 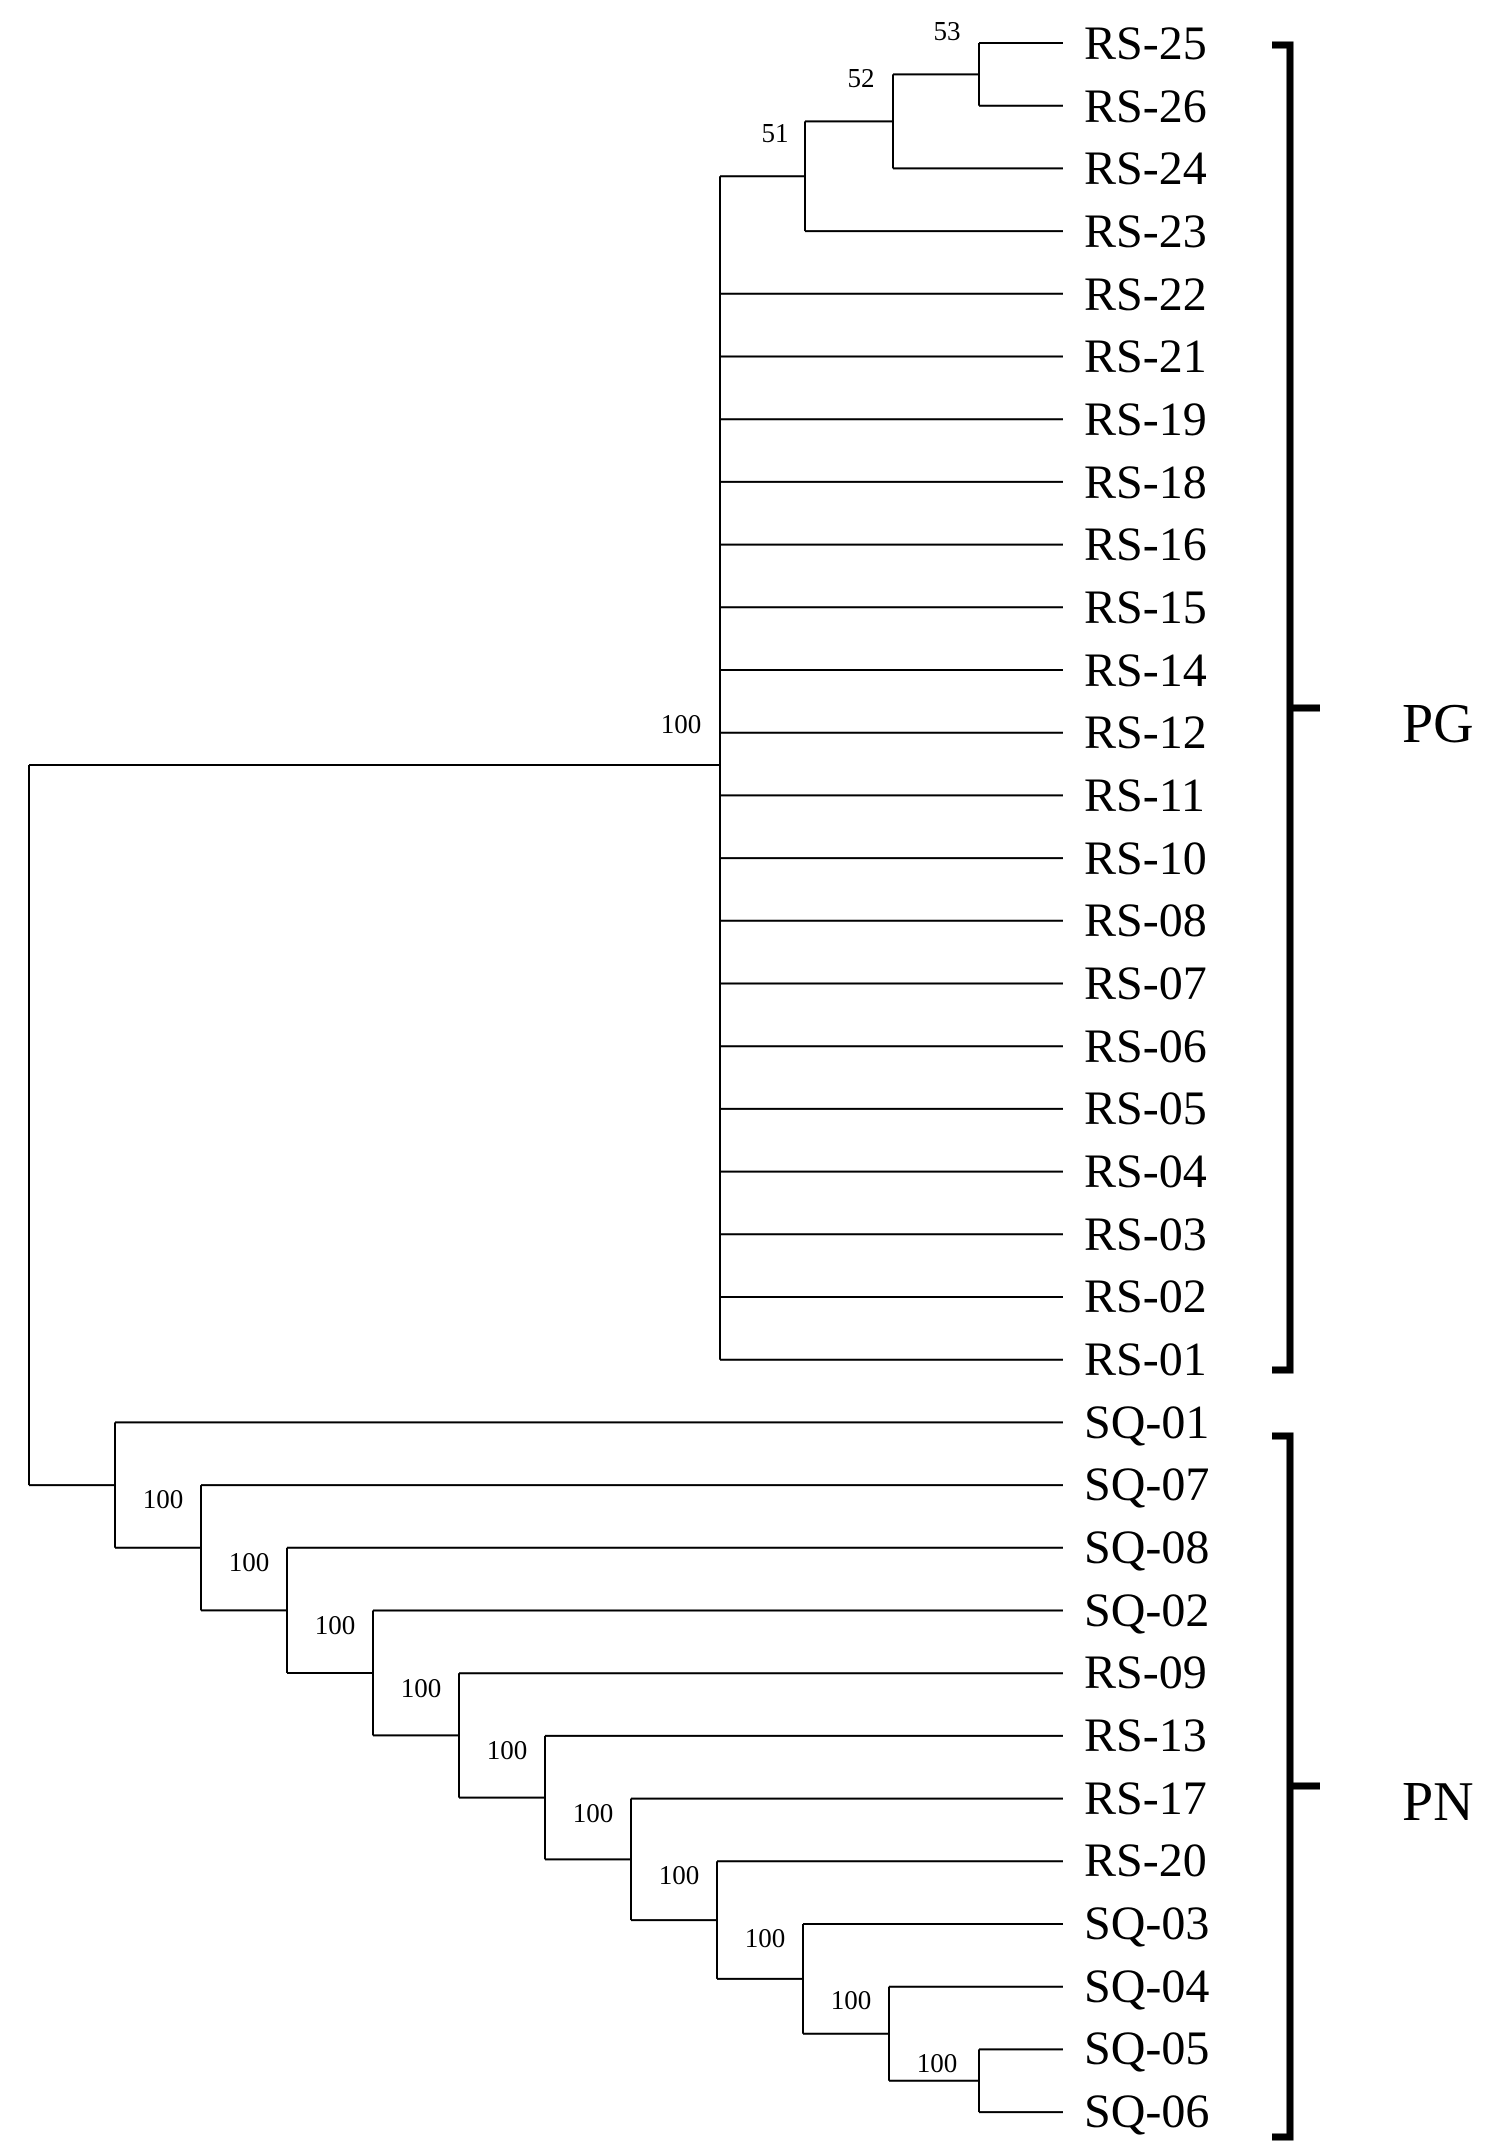 I want to click on taxon-label: RS-07, so click(x=1145, y=983).